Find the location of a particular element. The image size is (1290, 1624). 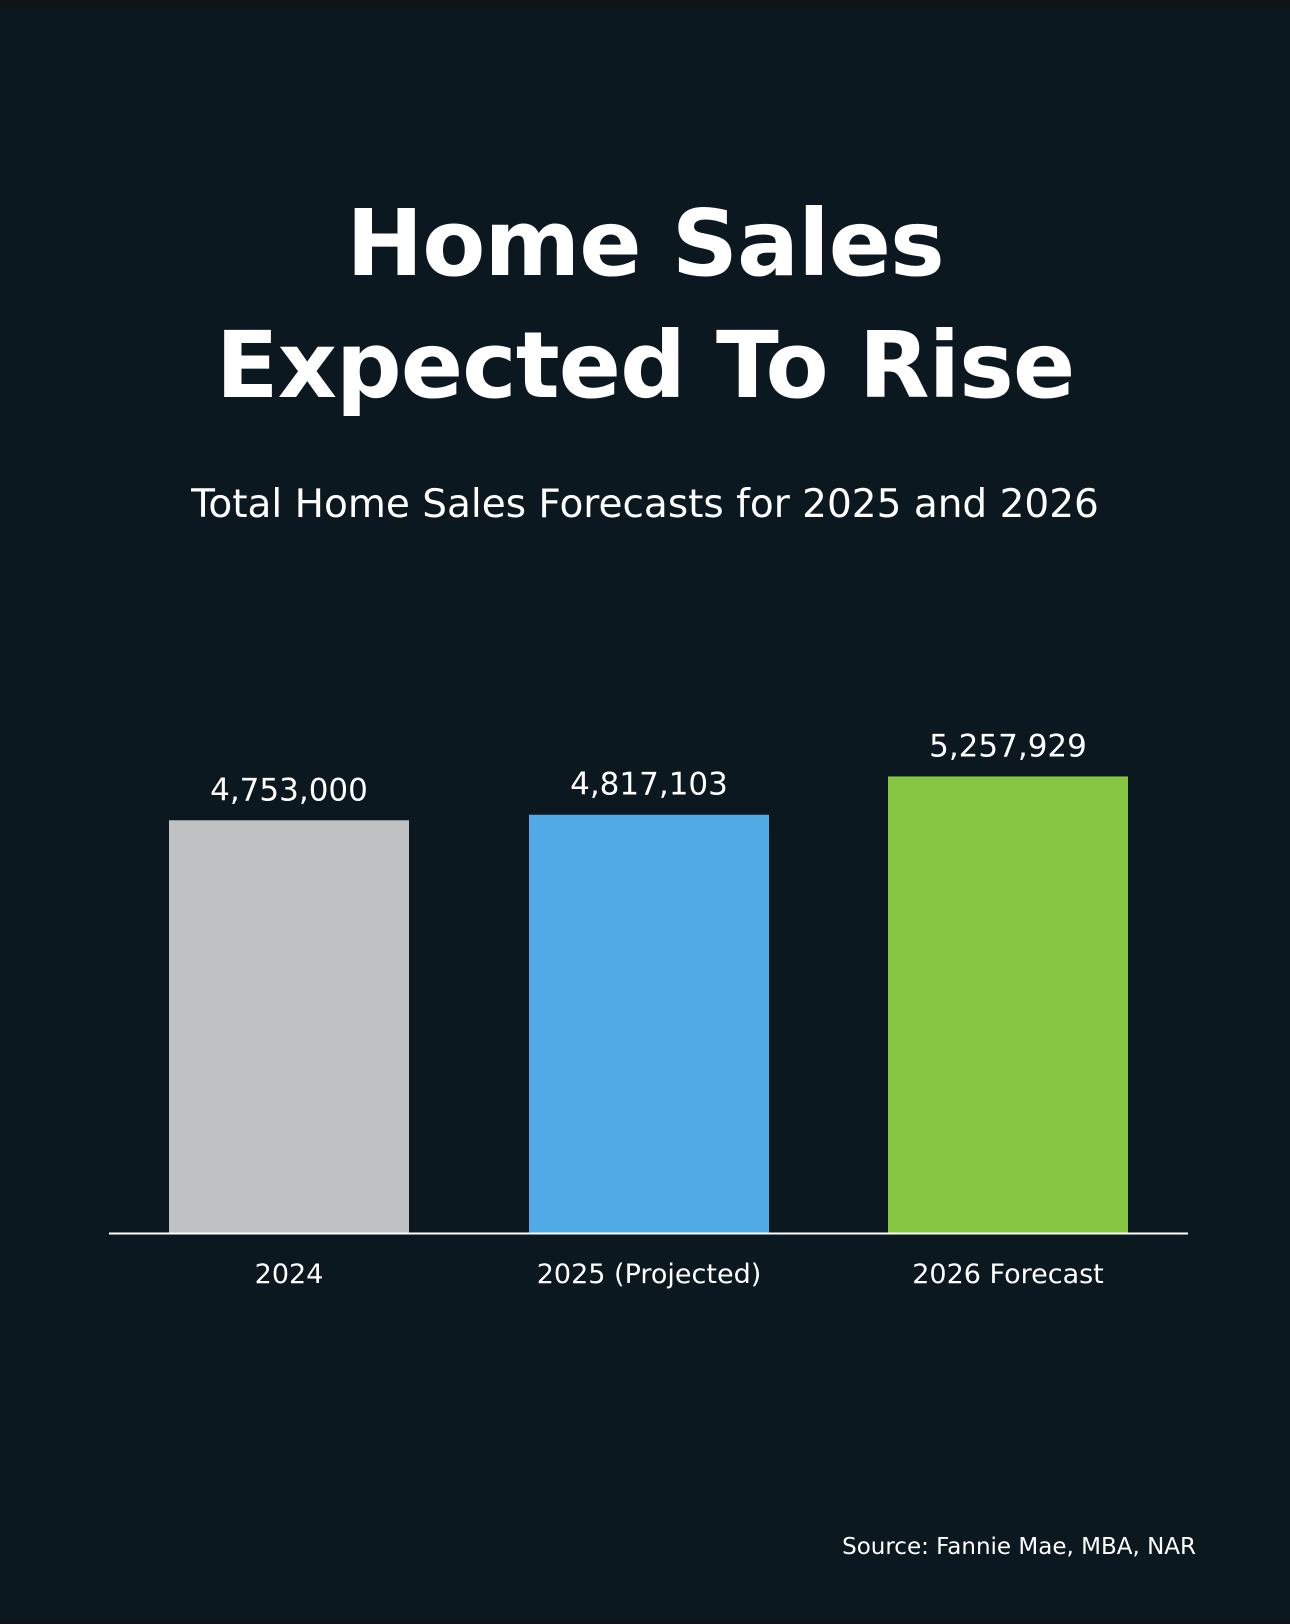

source-note: Source: Fannie Mae, MBA, NAR is located at coordinates (1019, 1547).